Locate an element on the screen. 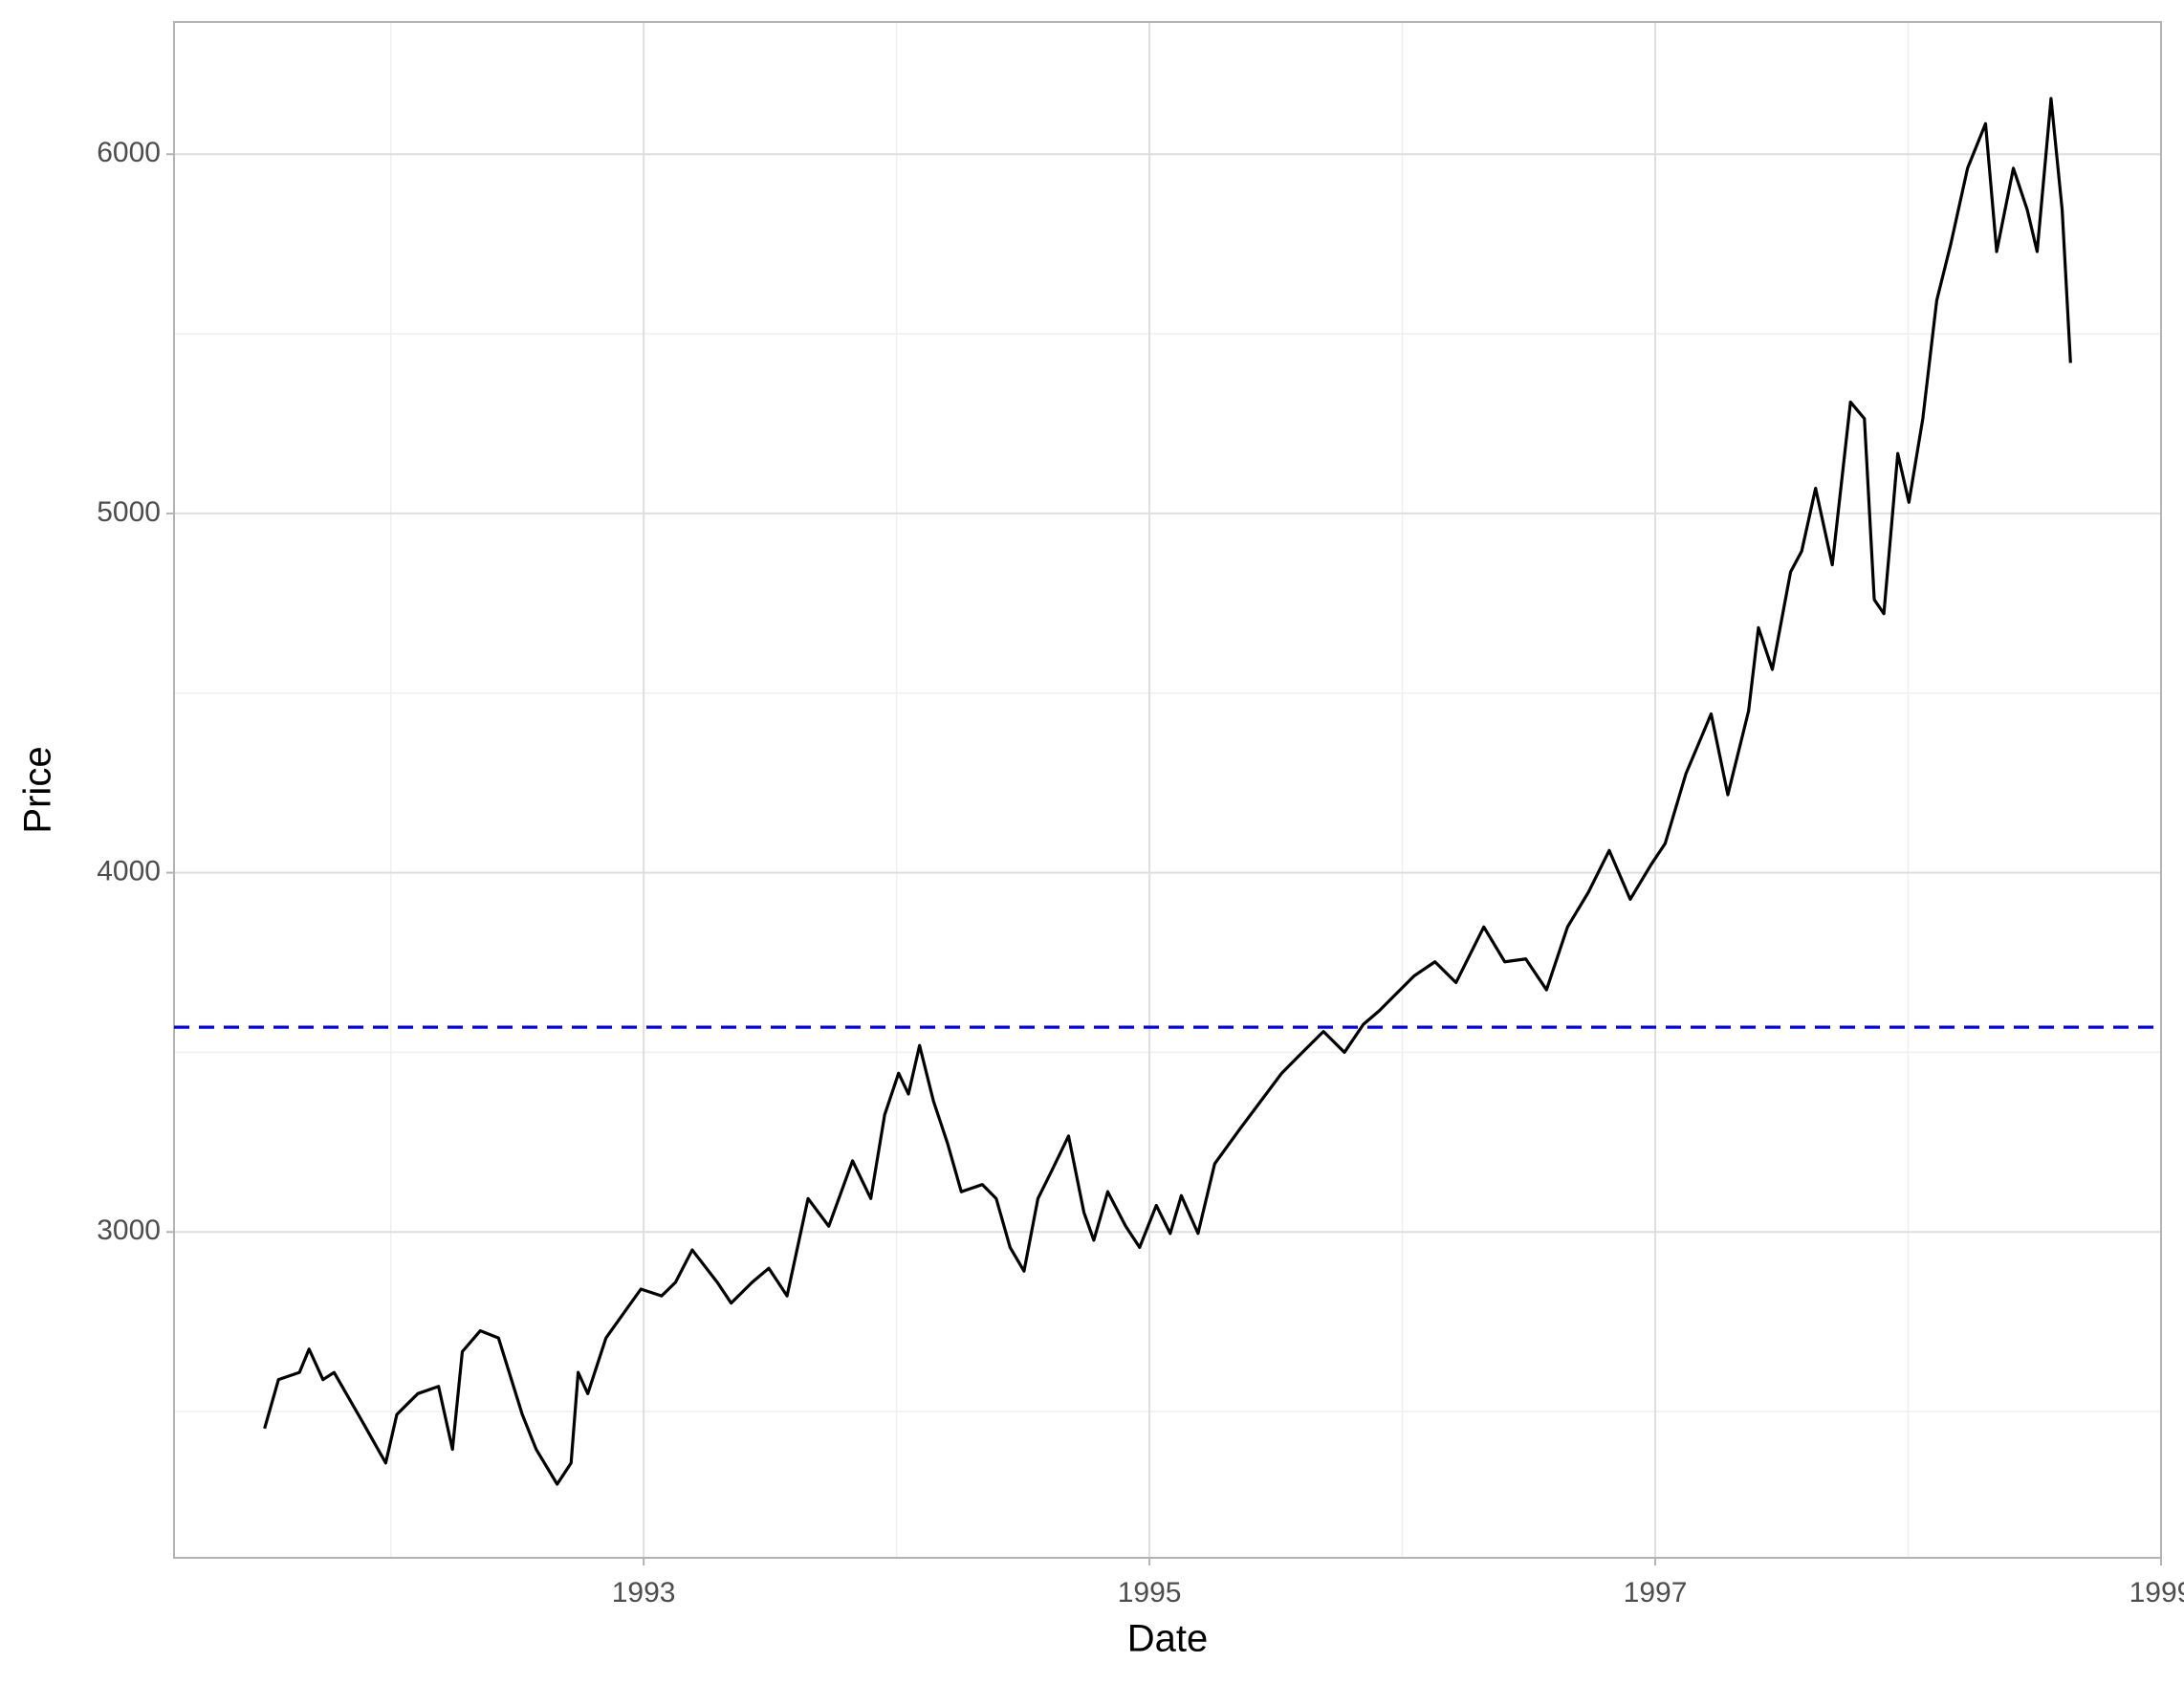 The height and width of the screenshot is (1685, 2184). x-tick-label: 1995 is located at coordinates (1150, 1592).